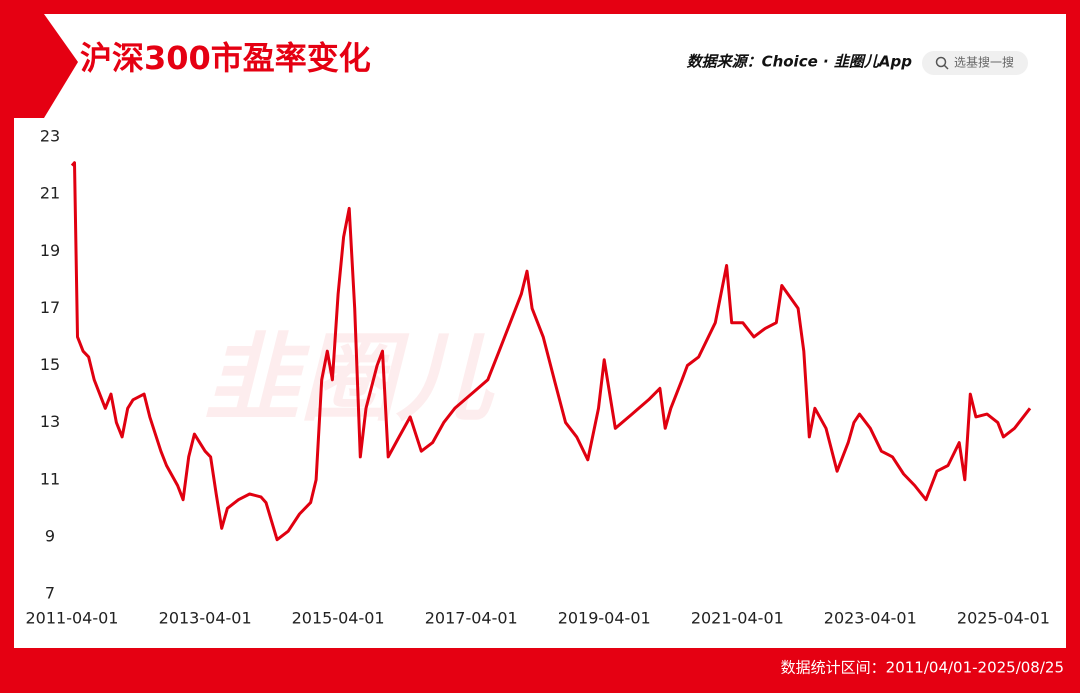 The height and width of the screenshot is (693, 1080). Describe the element at coordinates (50, 364) in the screenshot. I see `y-tick-label: 15` at that location.